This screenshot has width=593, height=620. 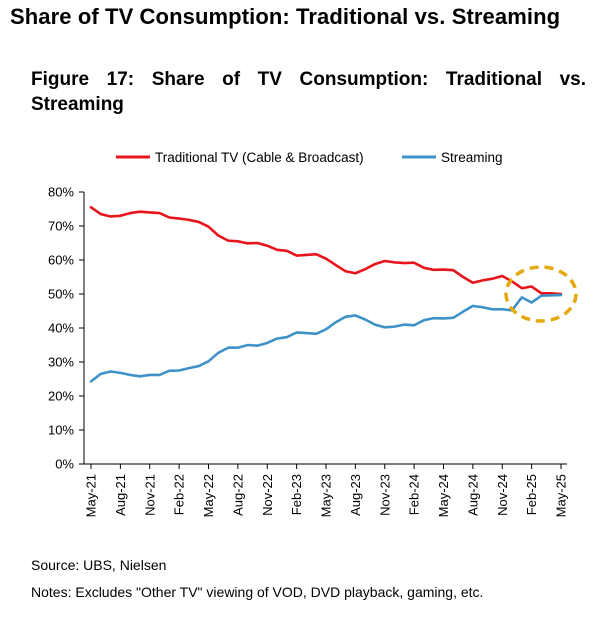 What do you see at coordinates (61, 430) in the screenshot?
I see `y-tick-label: 10%` at bounding box center [61, 430].